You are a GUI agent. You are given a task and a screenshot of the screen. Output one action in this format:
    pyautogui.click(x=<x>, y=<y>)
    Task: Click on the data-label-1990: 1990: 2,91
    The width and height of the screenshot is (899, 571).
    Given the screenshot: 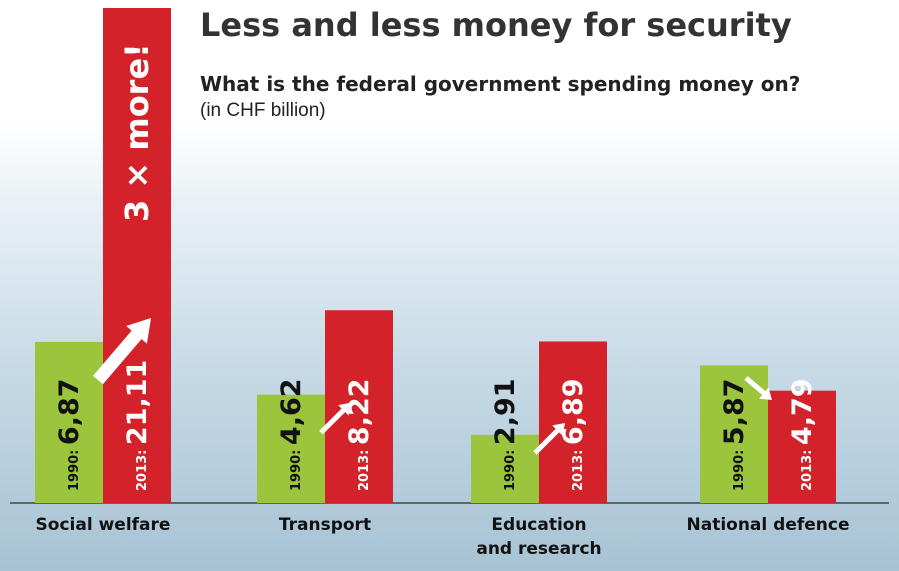 What is the action you would take?
    pyautogui.click(x=505, y=434)
    